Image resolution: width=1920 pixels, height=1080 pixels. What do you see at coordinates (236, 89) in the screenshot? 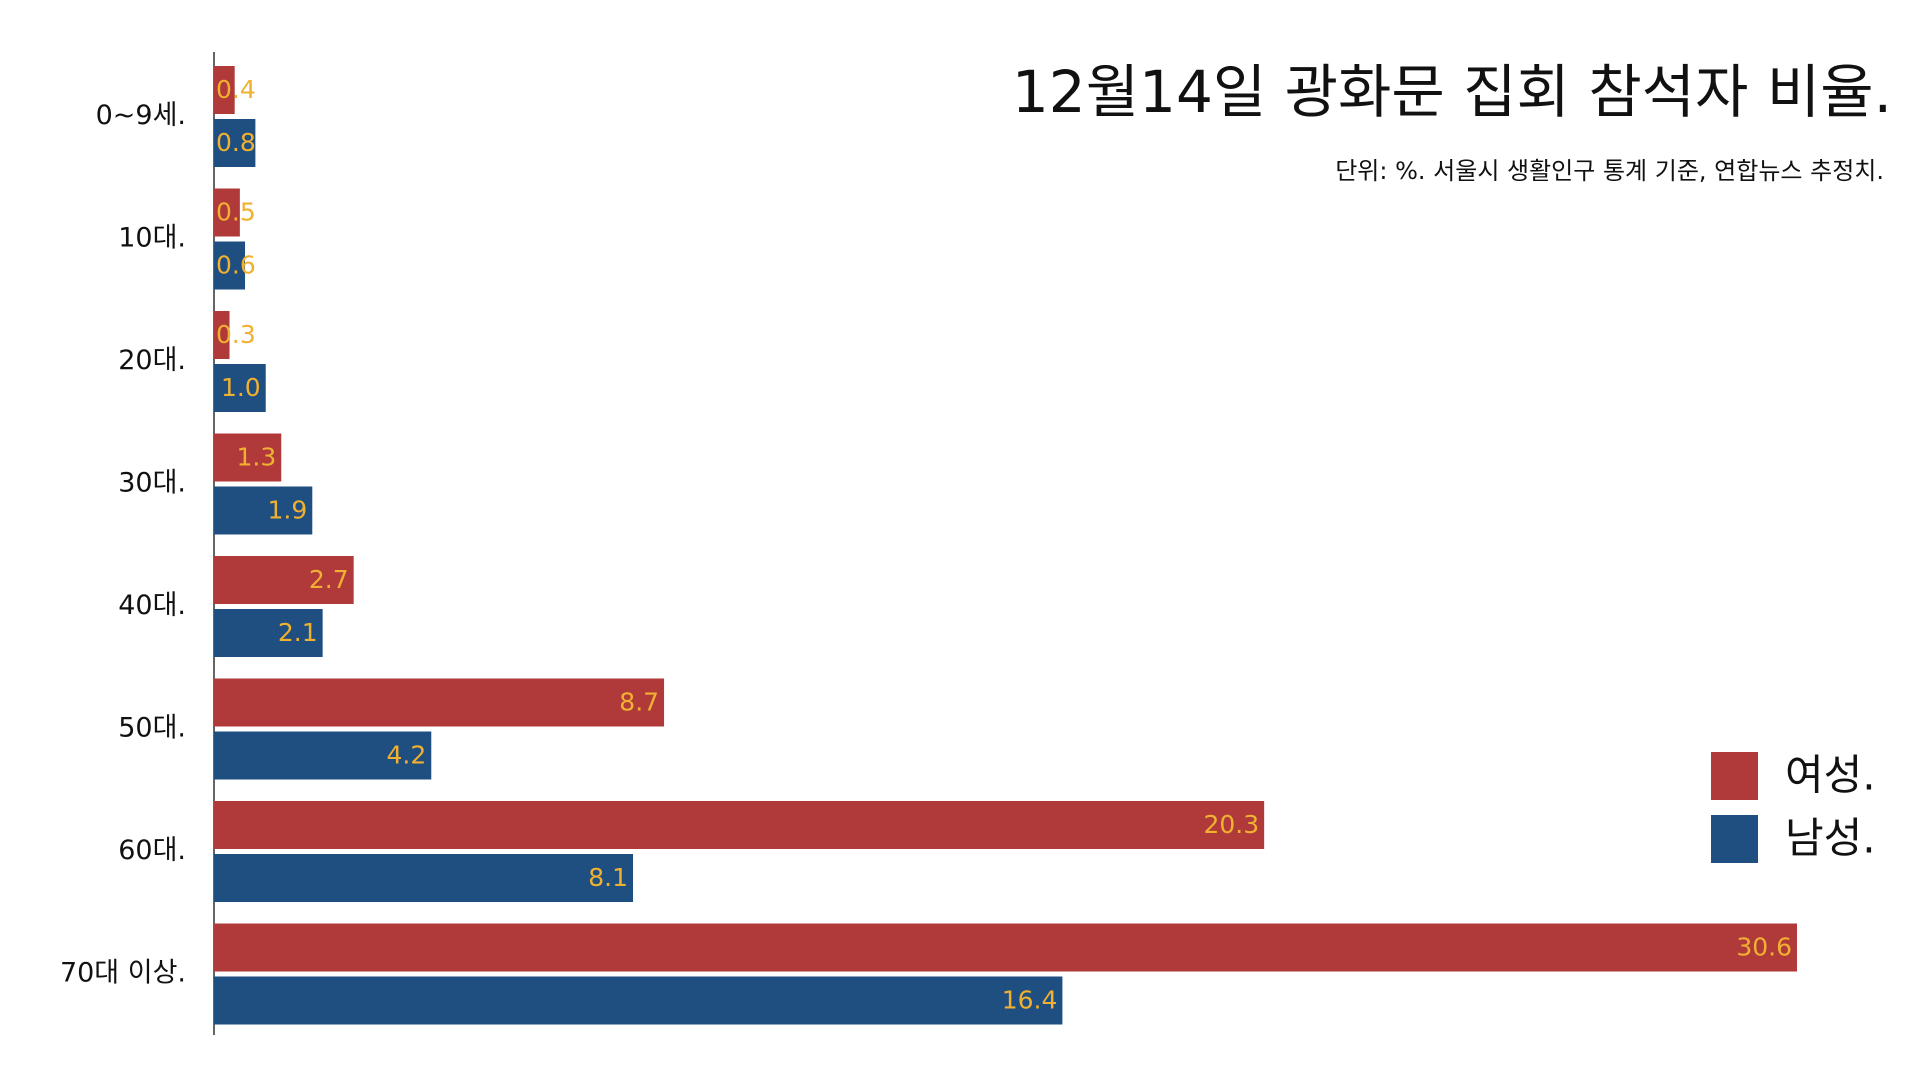
I see `value-label: 0.4` at bounding box center [236, 89].